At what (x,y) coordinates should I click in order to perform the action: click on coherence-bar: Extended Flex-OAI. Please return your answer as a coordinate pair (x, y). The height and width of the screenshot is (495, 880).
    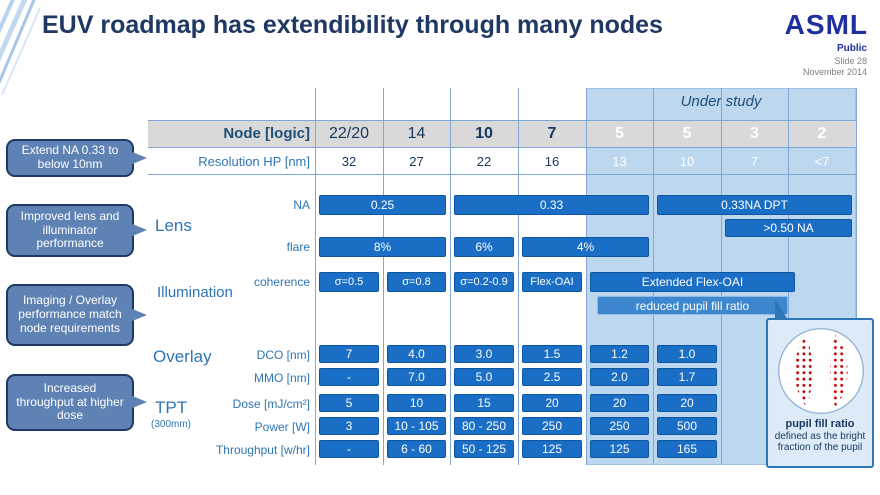
    Looking at the image, I should click on (692, 282).